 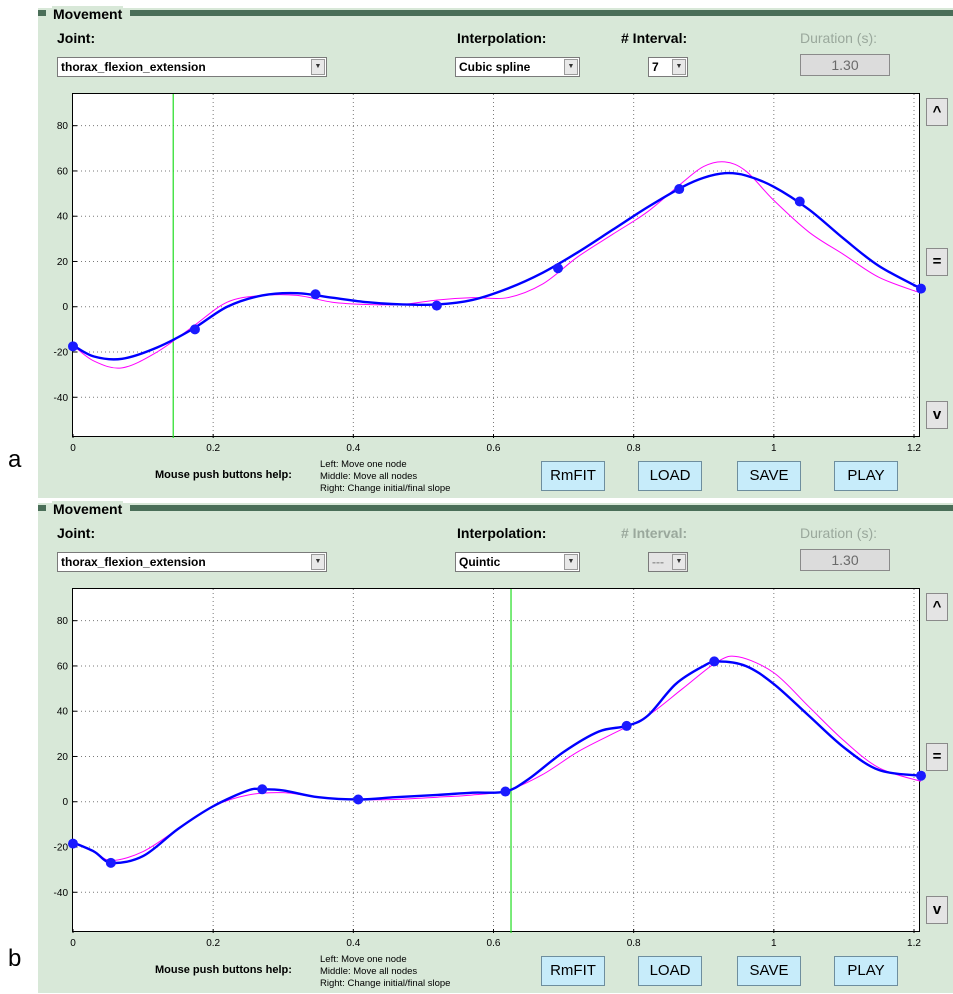 I want to click on interpolation-select-value: Quintic, so click(x=479, y=562).